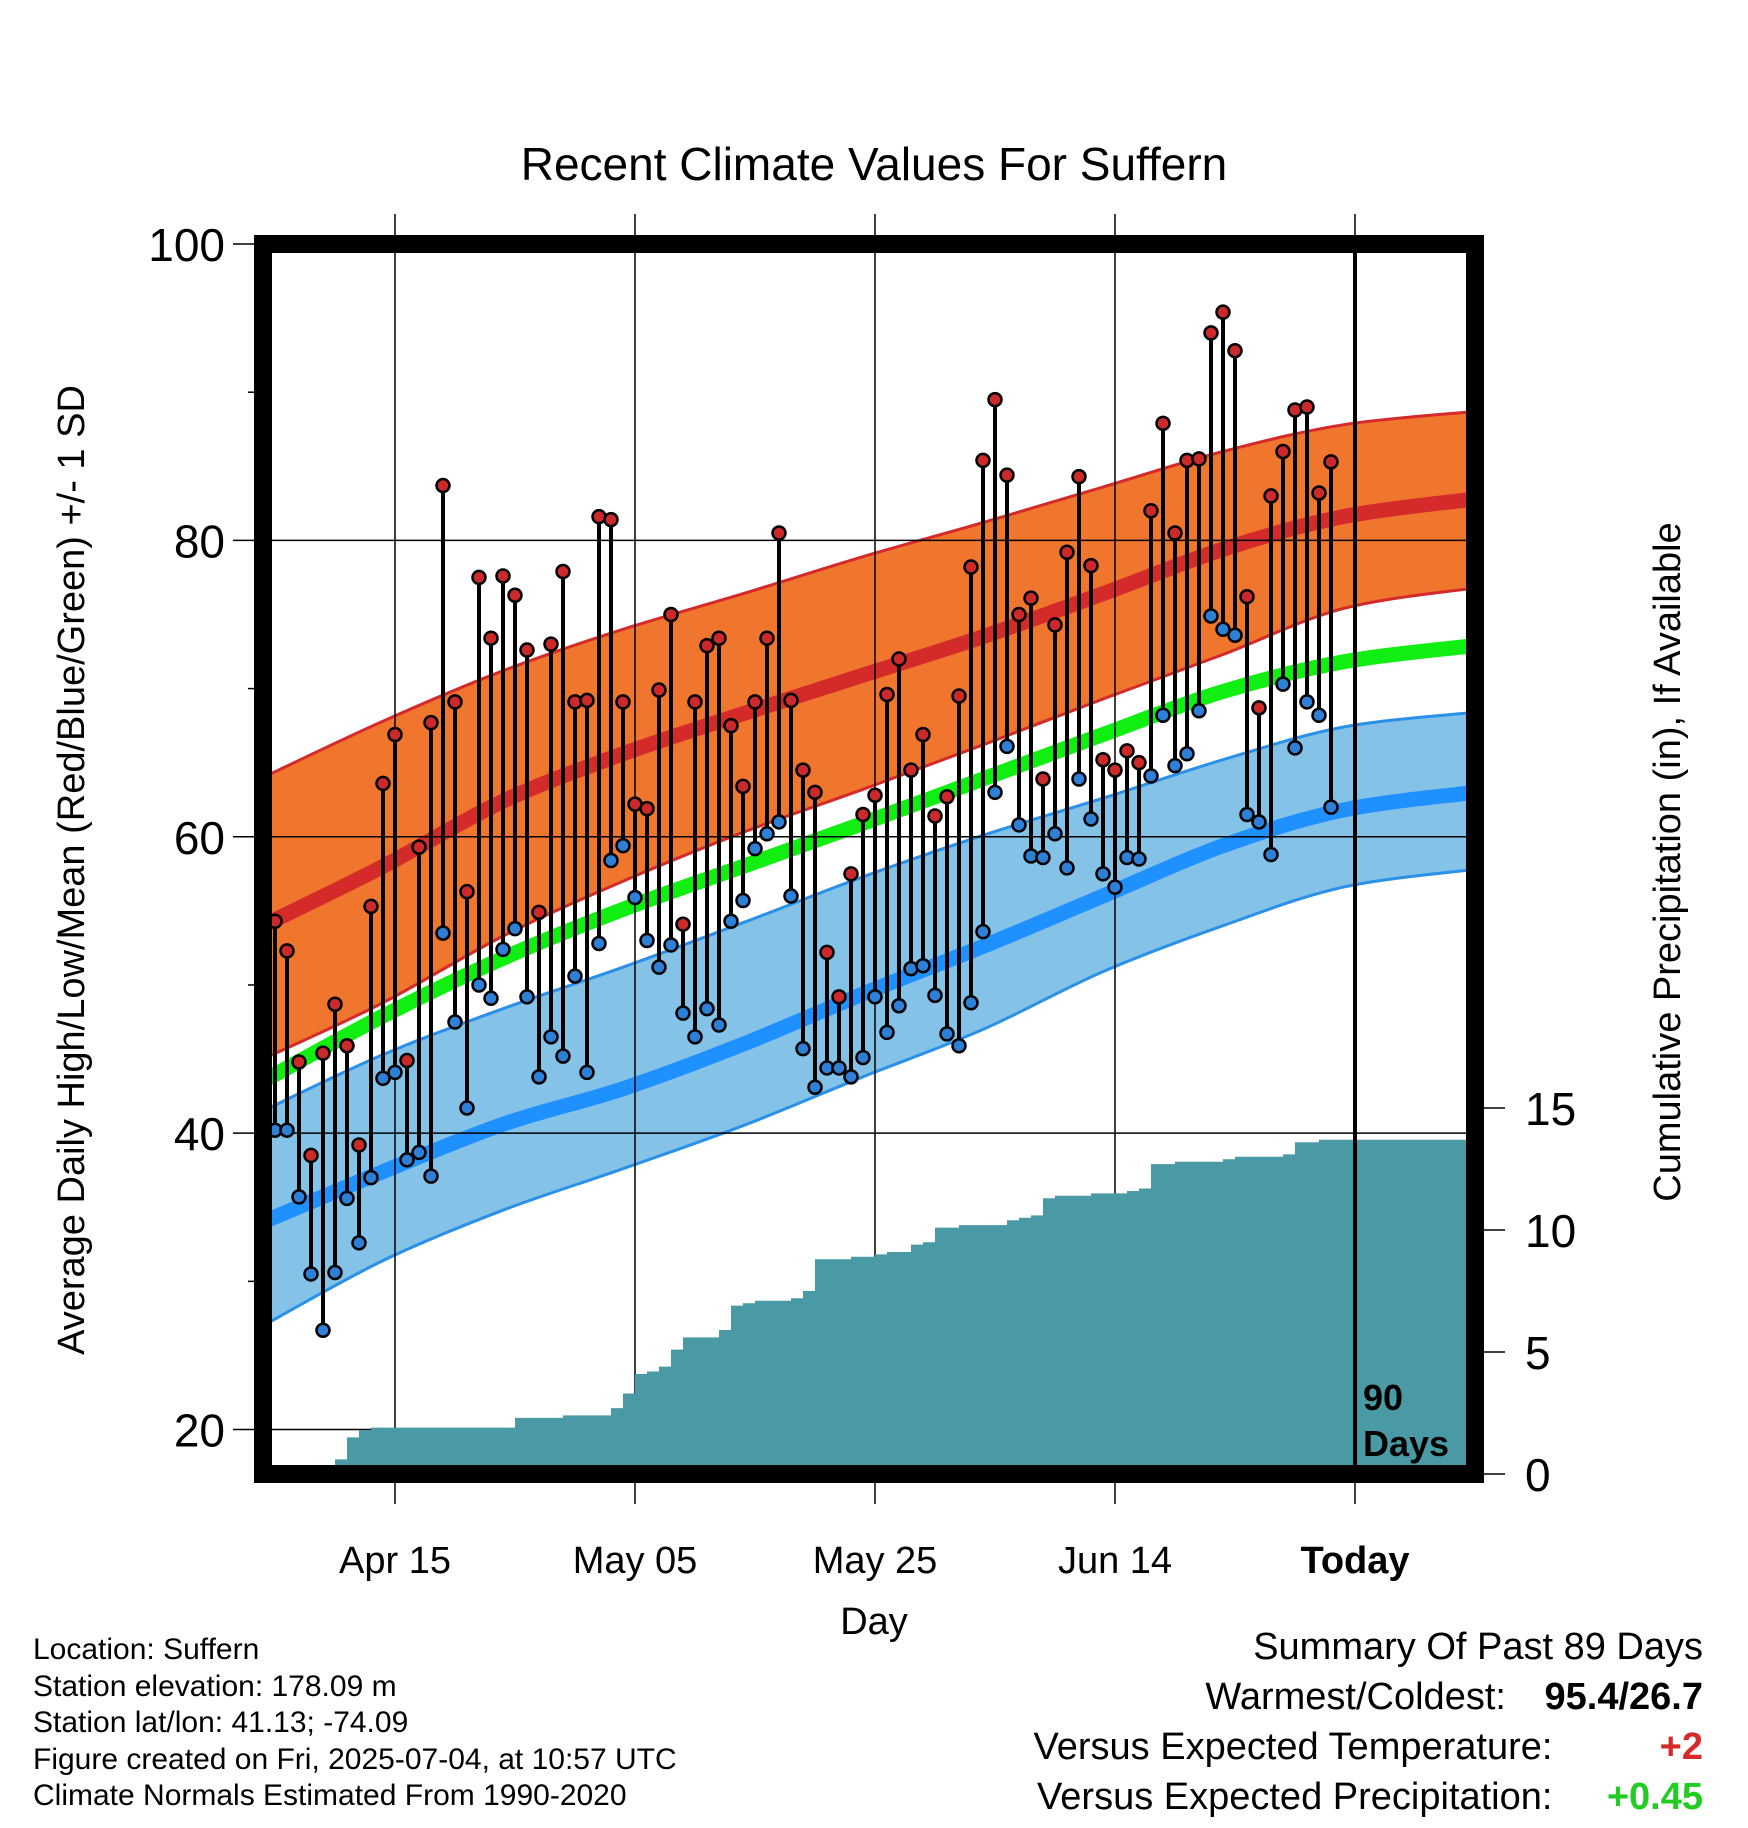  I want to click on precip-value: +0.45, so click(1654, 1797).